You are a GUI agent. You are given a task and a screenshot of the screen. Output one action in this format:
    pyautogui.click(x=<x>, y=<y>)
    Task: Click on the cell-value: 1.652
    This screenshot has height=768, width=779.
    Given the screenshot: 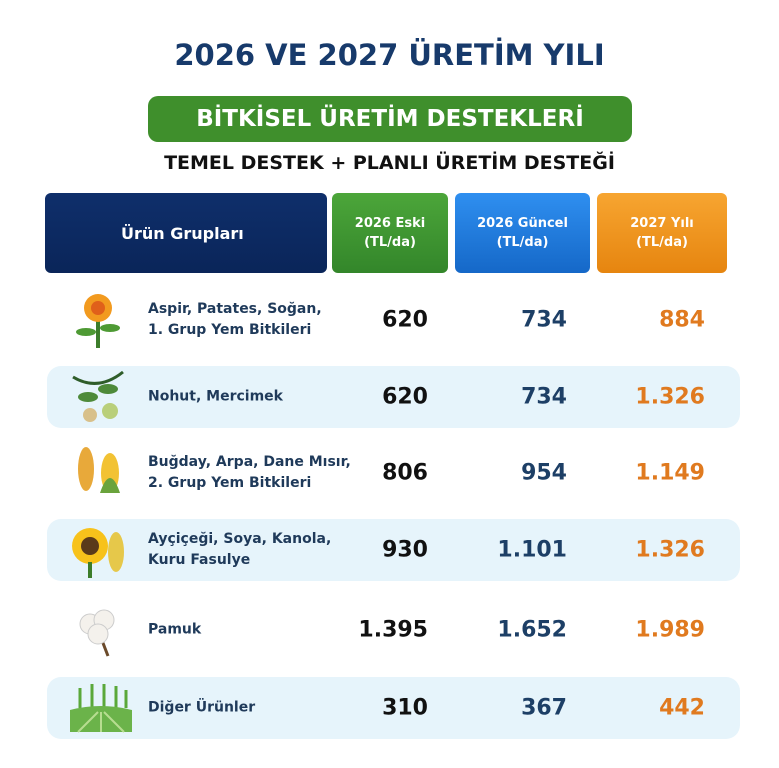 What is the action you would take?
    pyautogui.click(x=532, y=630)
    